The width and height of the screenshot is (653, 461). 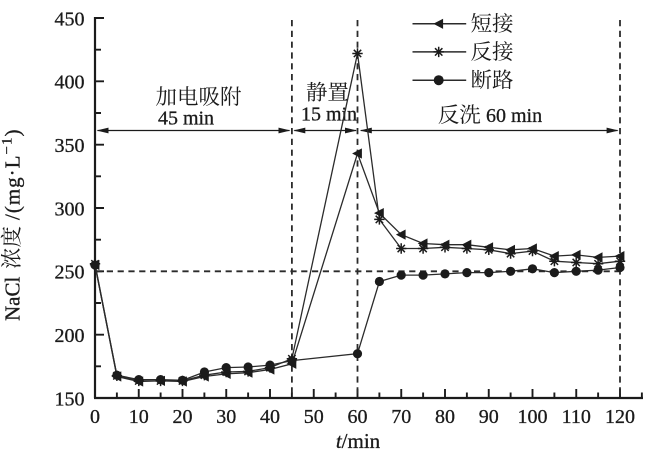 I want to click on svg-text: 0, so click(x=95, y=417).